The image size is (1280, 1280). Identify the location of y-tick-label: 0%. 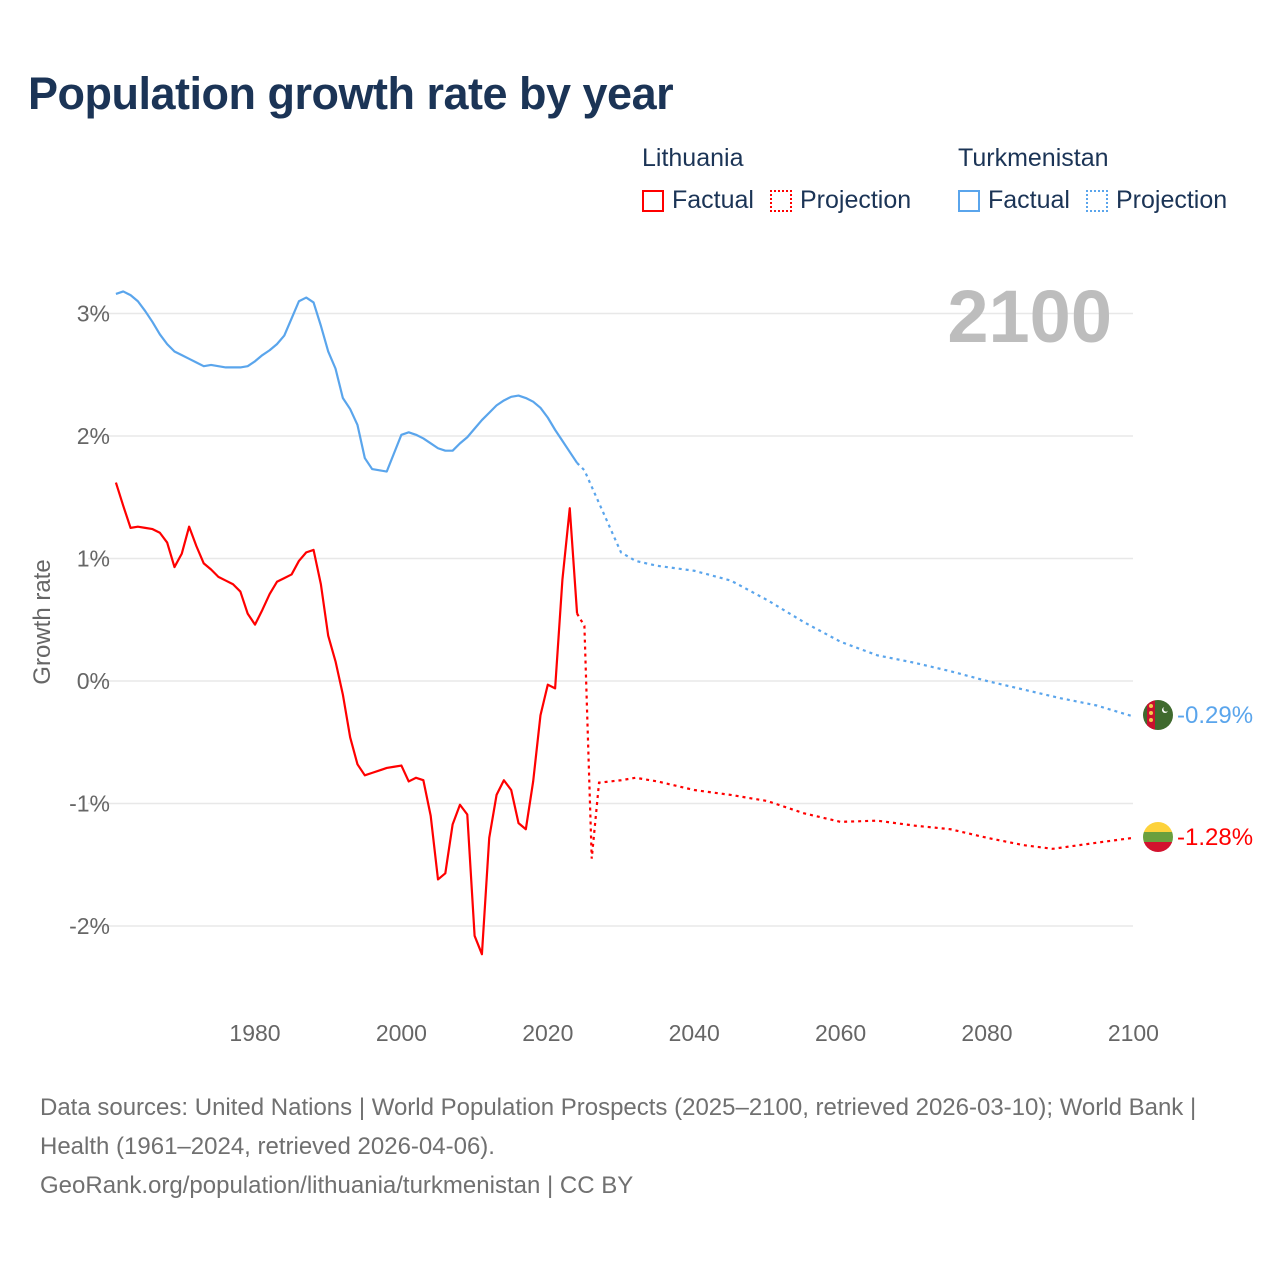
(93, 681).